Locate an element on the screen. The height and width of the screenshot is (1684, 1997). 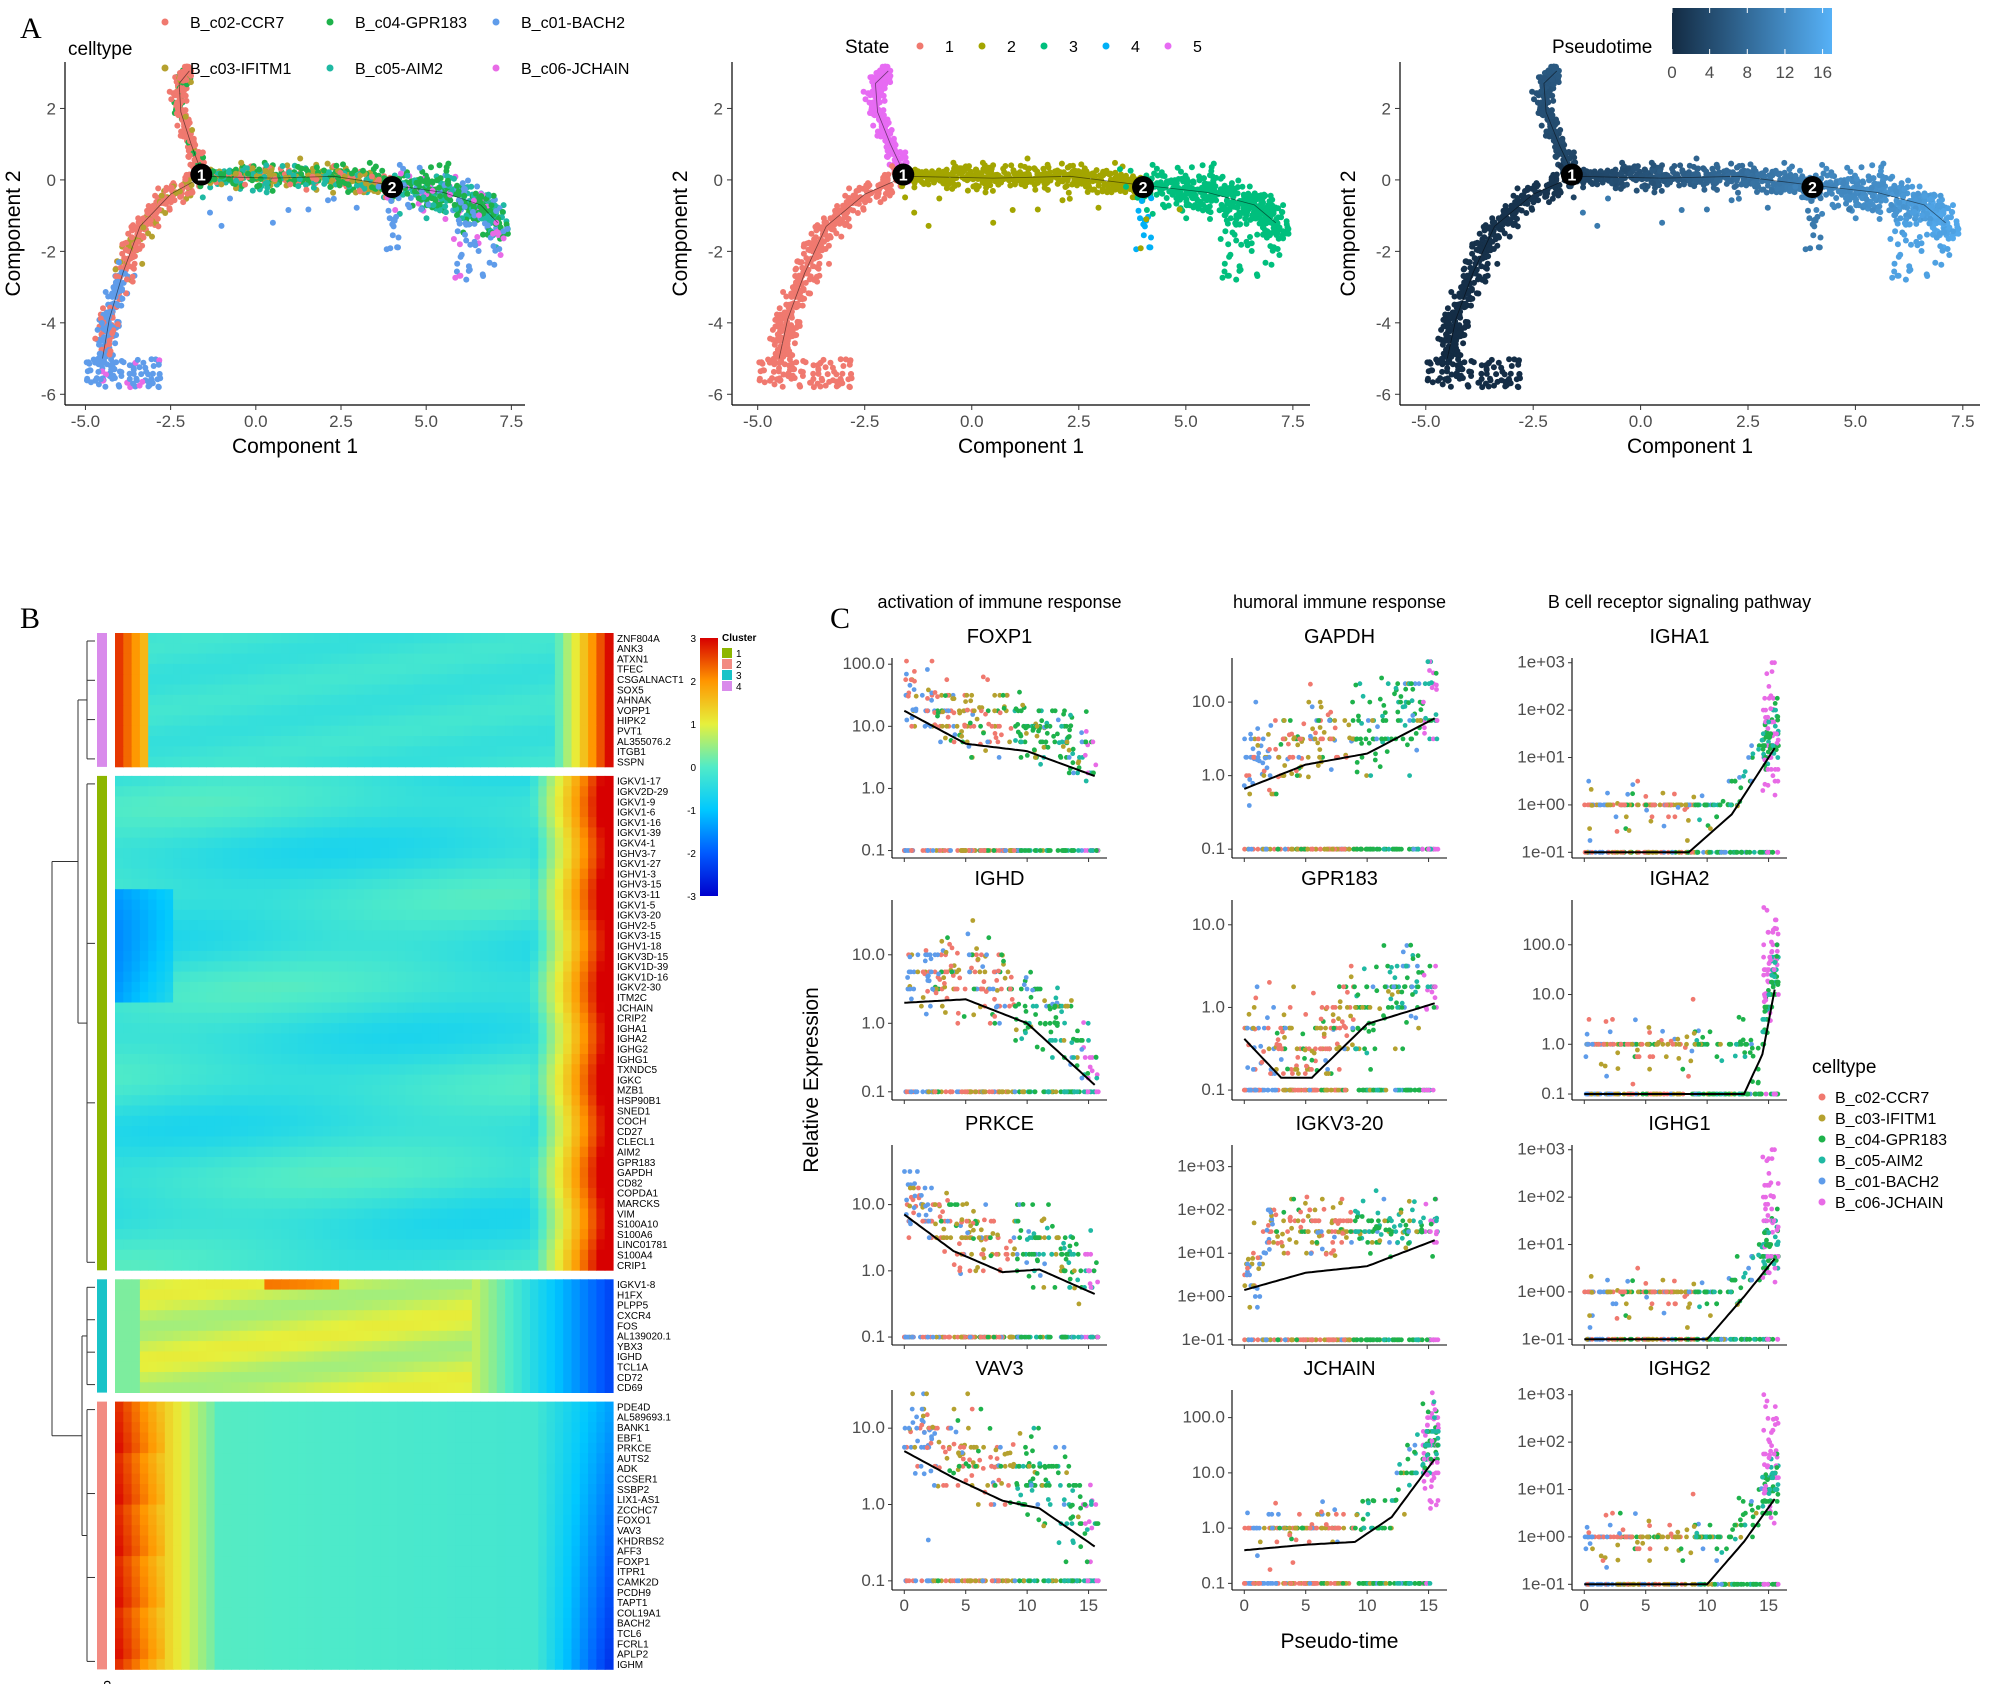
panel-letter-a: A is located at coordinates (31, 28).